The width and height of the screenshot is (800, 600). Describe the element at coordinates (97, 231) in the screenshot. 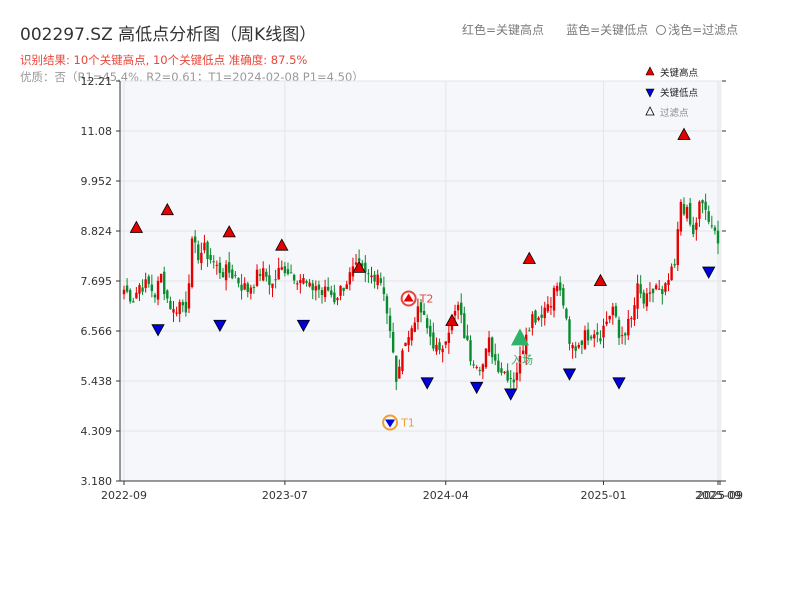

I see `y-tick-label: 8.824` at that location.